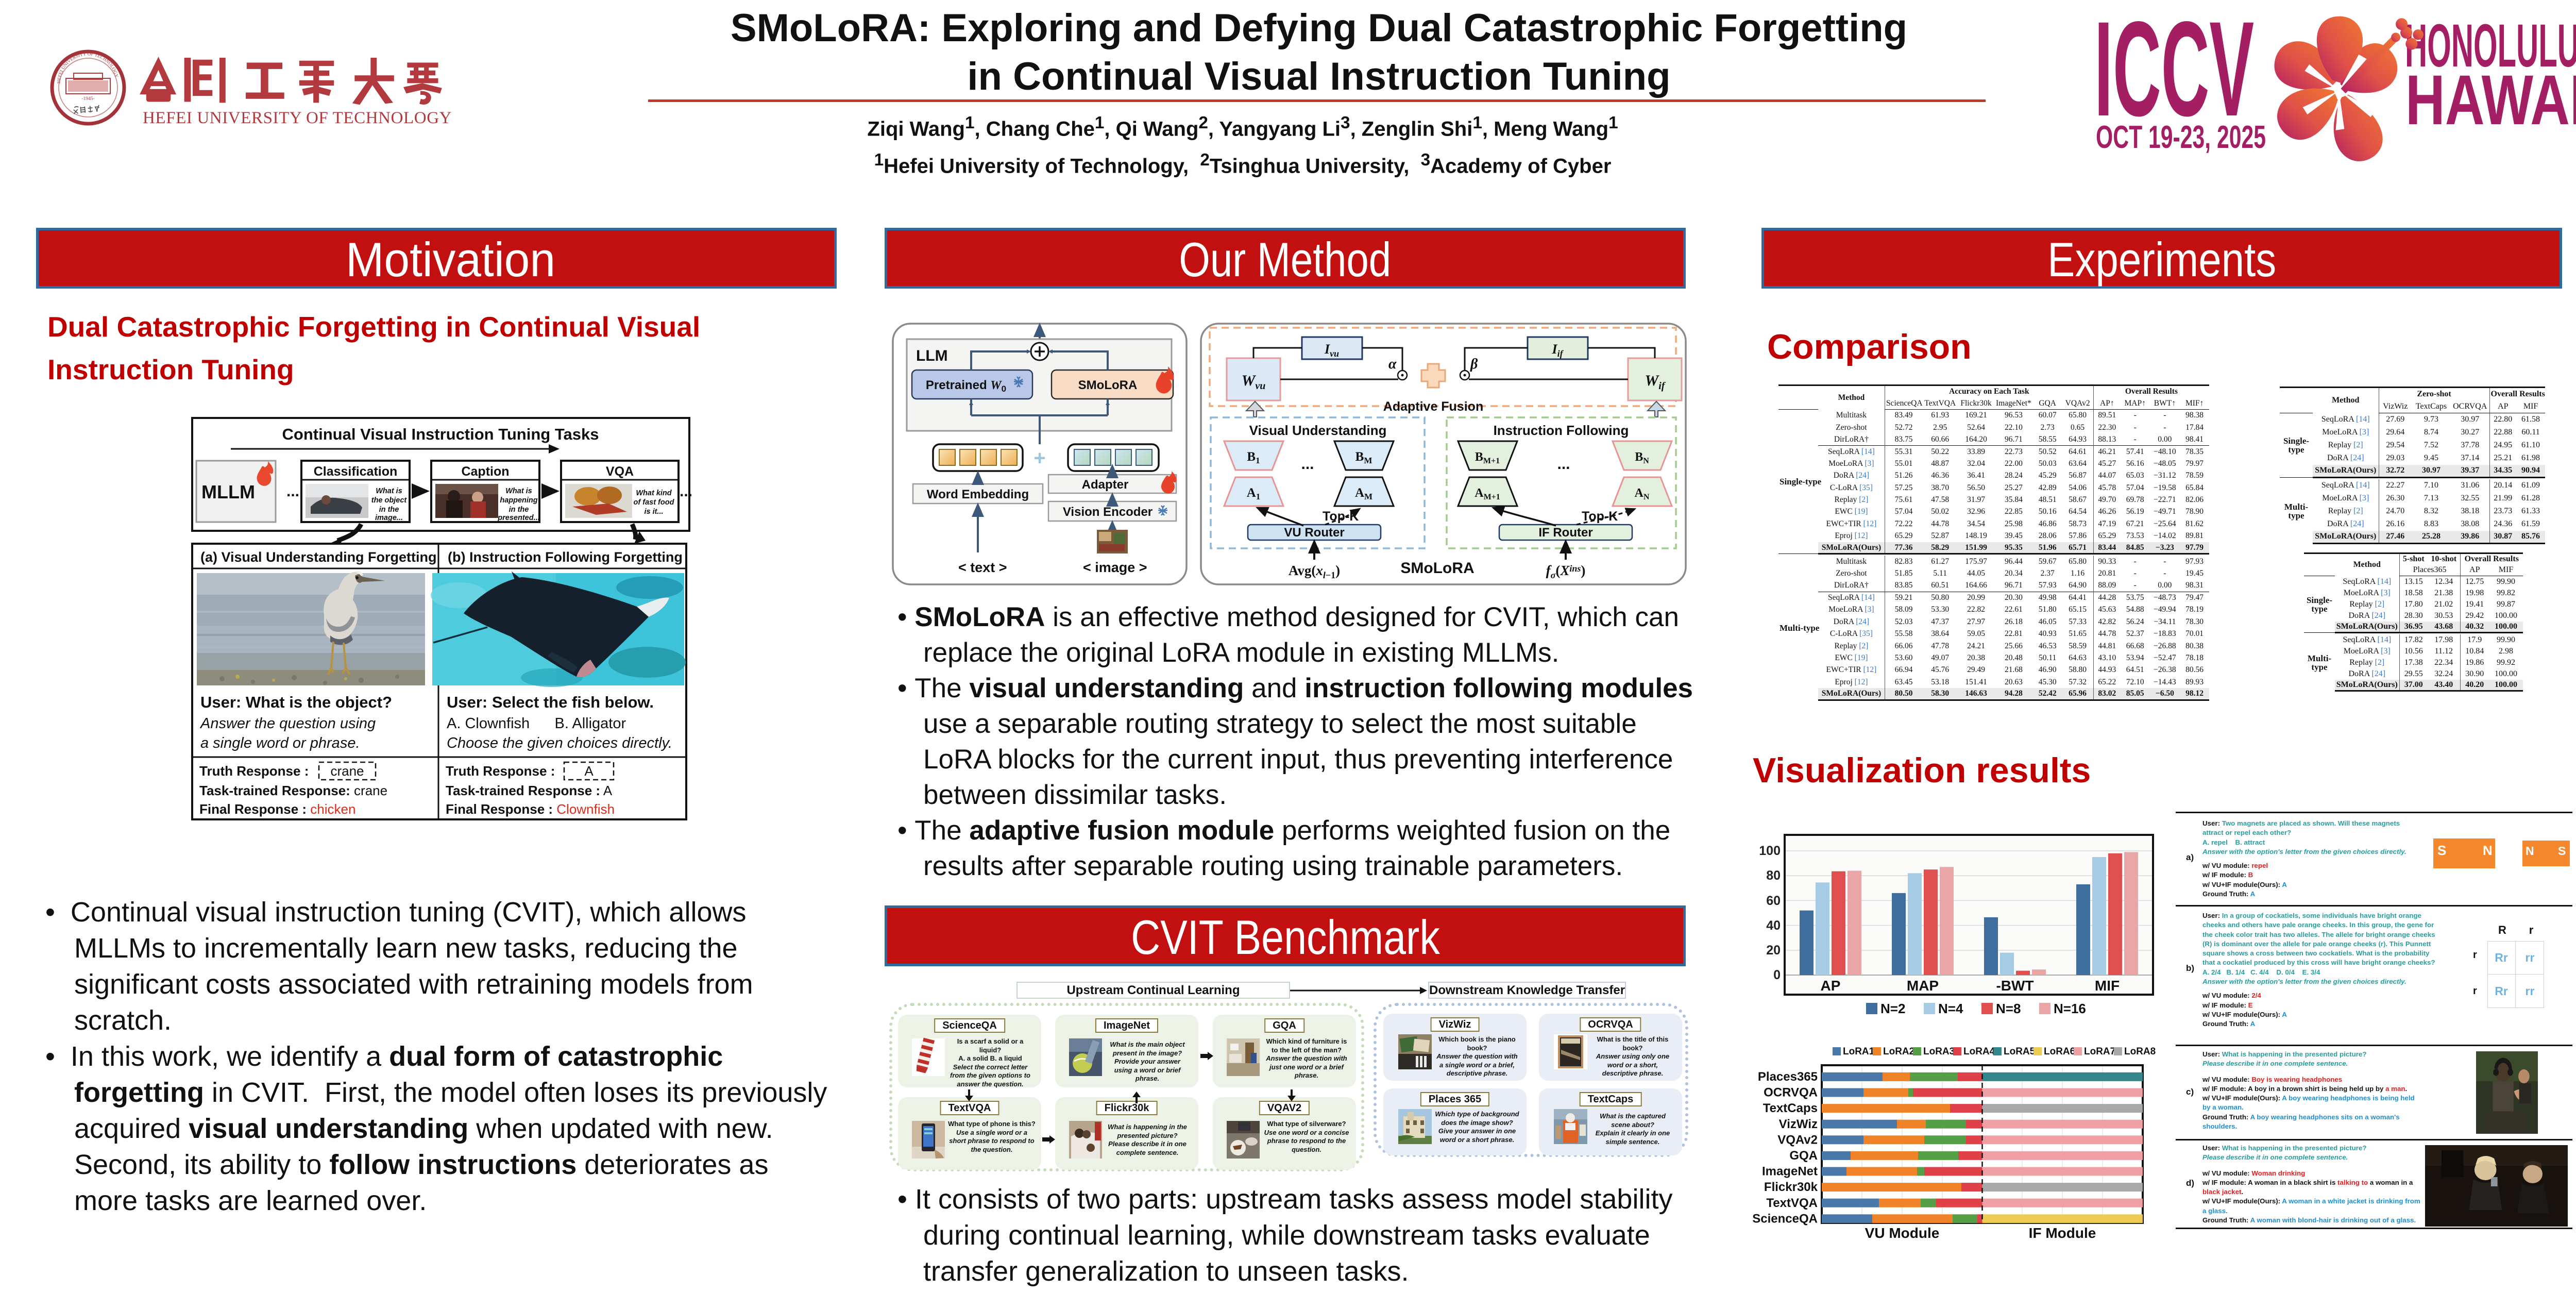 The height and width of the screenshot is (1309, 2576). What do you see at coordinates (1253, 458) in the screenshot?
I see `svg-text: B1` at bounding box center [1253, 458].